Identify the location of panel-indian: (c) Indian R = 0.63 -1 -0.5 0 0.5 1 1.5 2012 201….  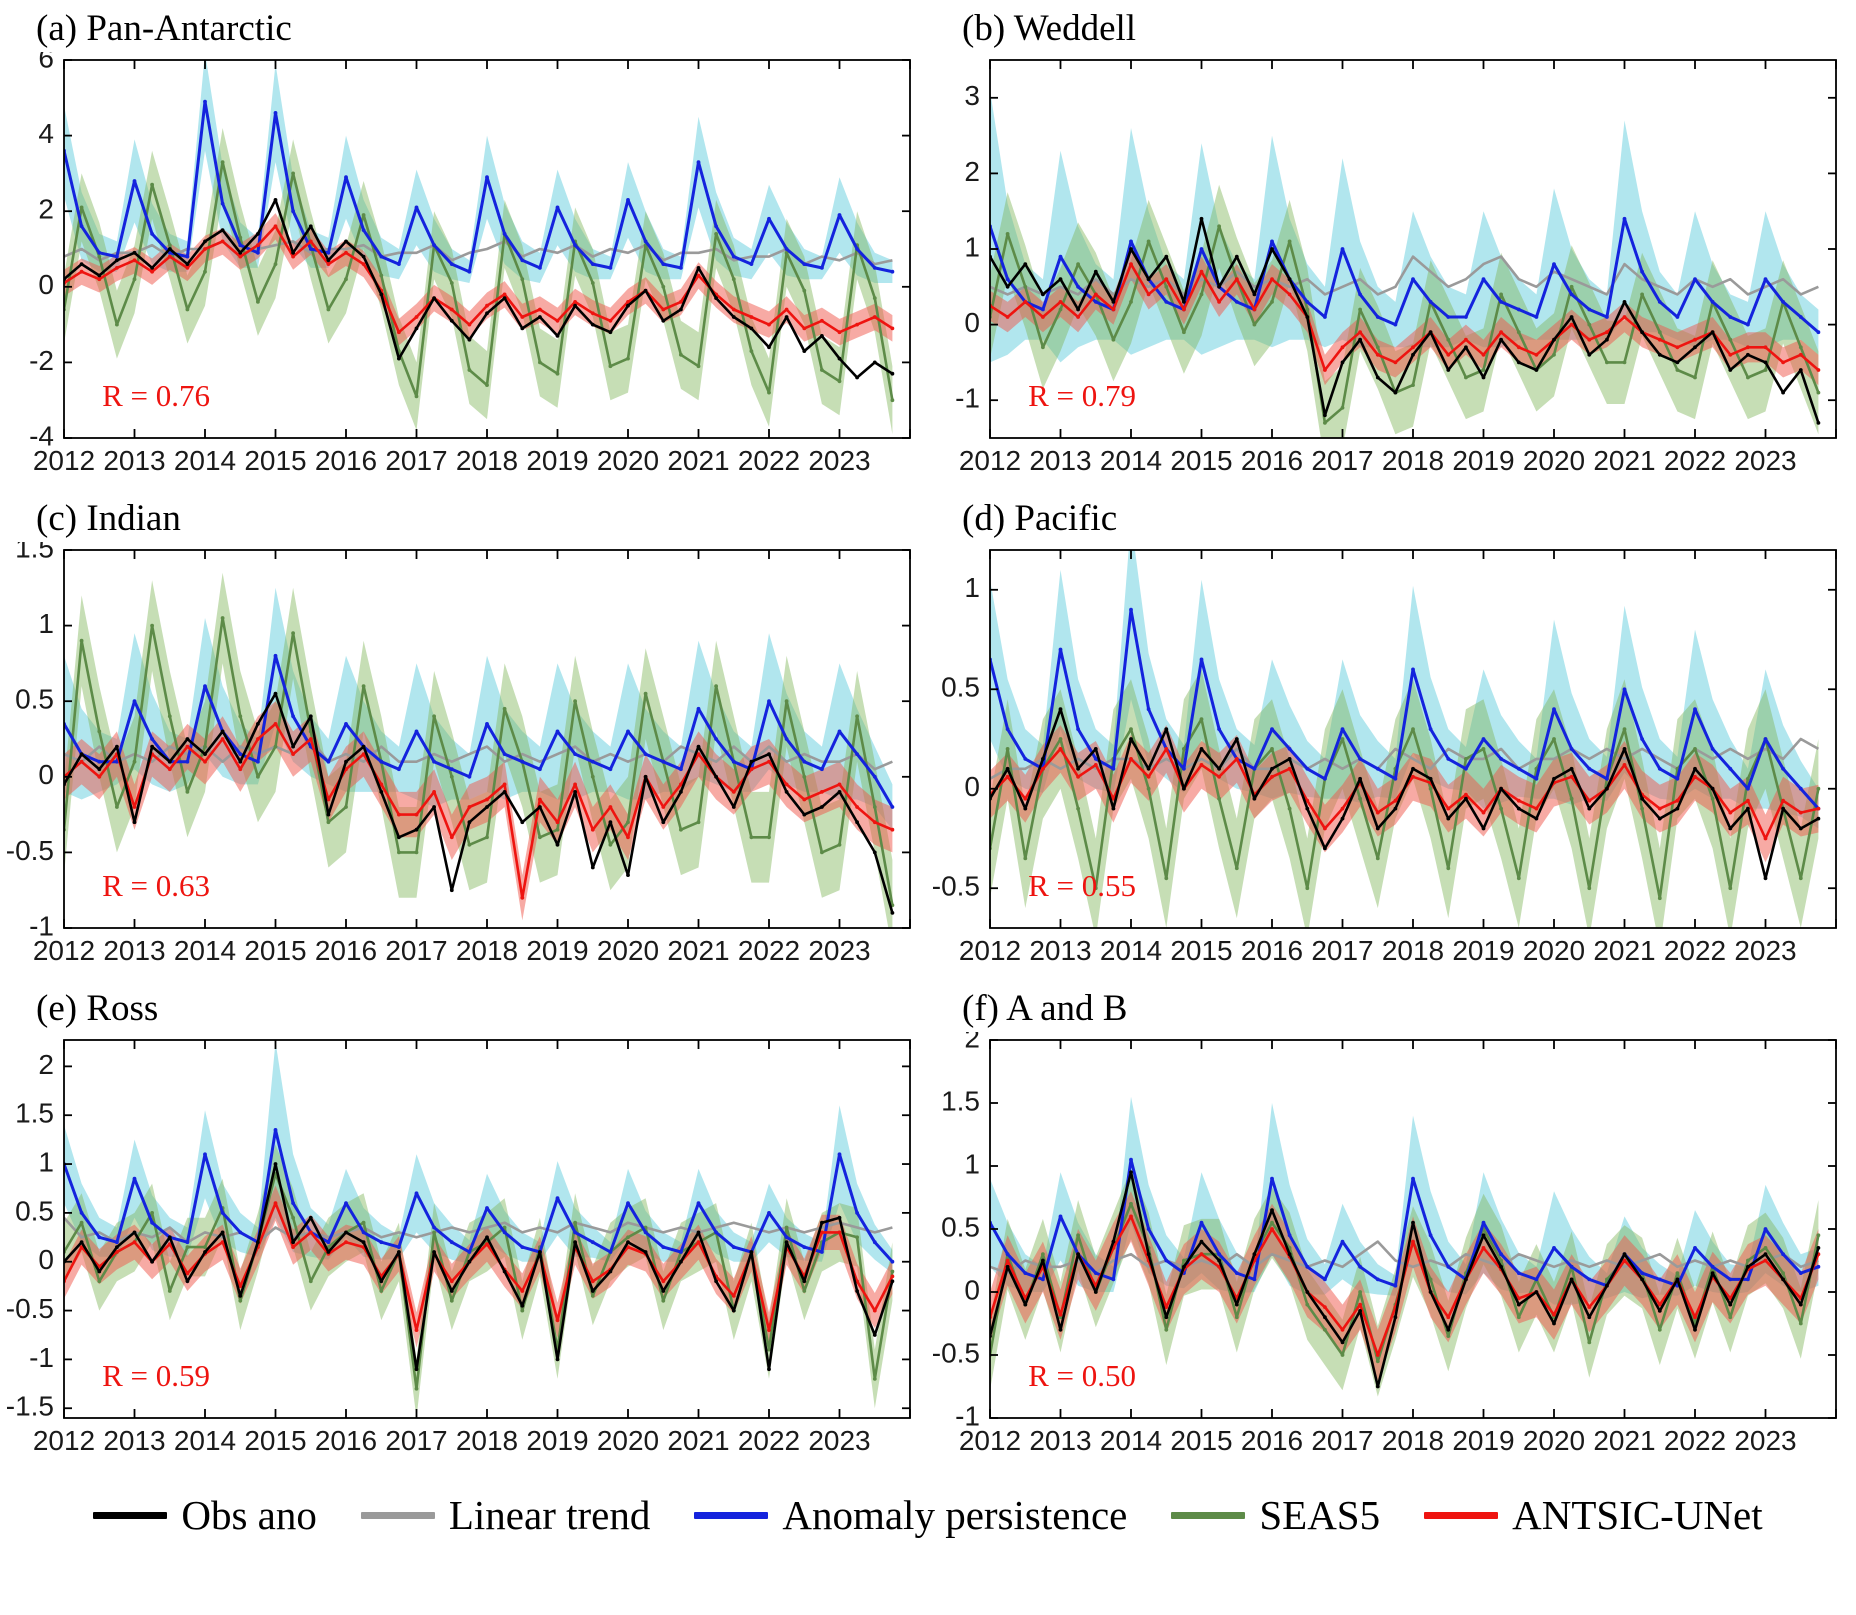
(462, 734).